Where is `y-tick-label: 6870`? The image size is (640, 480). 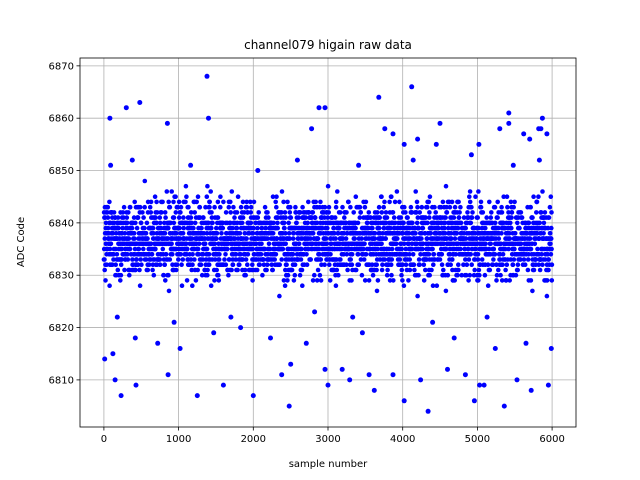
y-tick-label: 6870 is located at coordinates (61, 66).